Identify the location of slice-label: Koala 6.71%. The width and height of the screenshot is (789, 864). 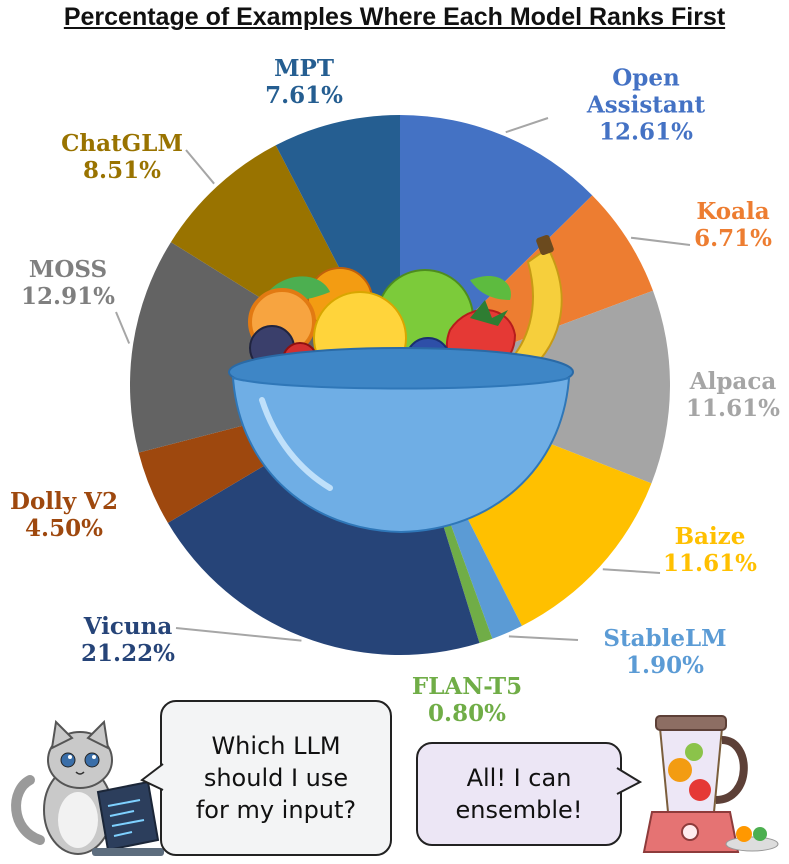
(733, 225).